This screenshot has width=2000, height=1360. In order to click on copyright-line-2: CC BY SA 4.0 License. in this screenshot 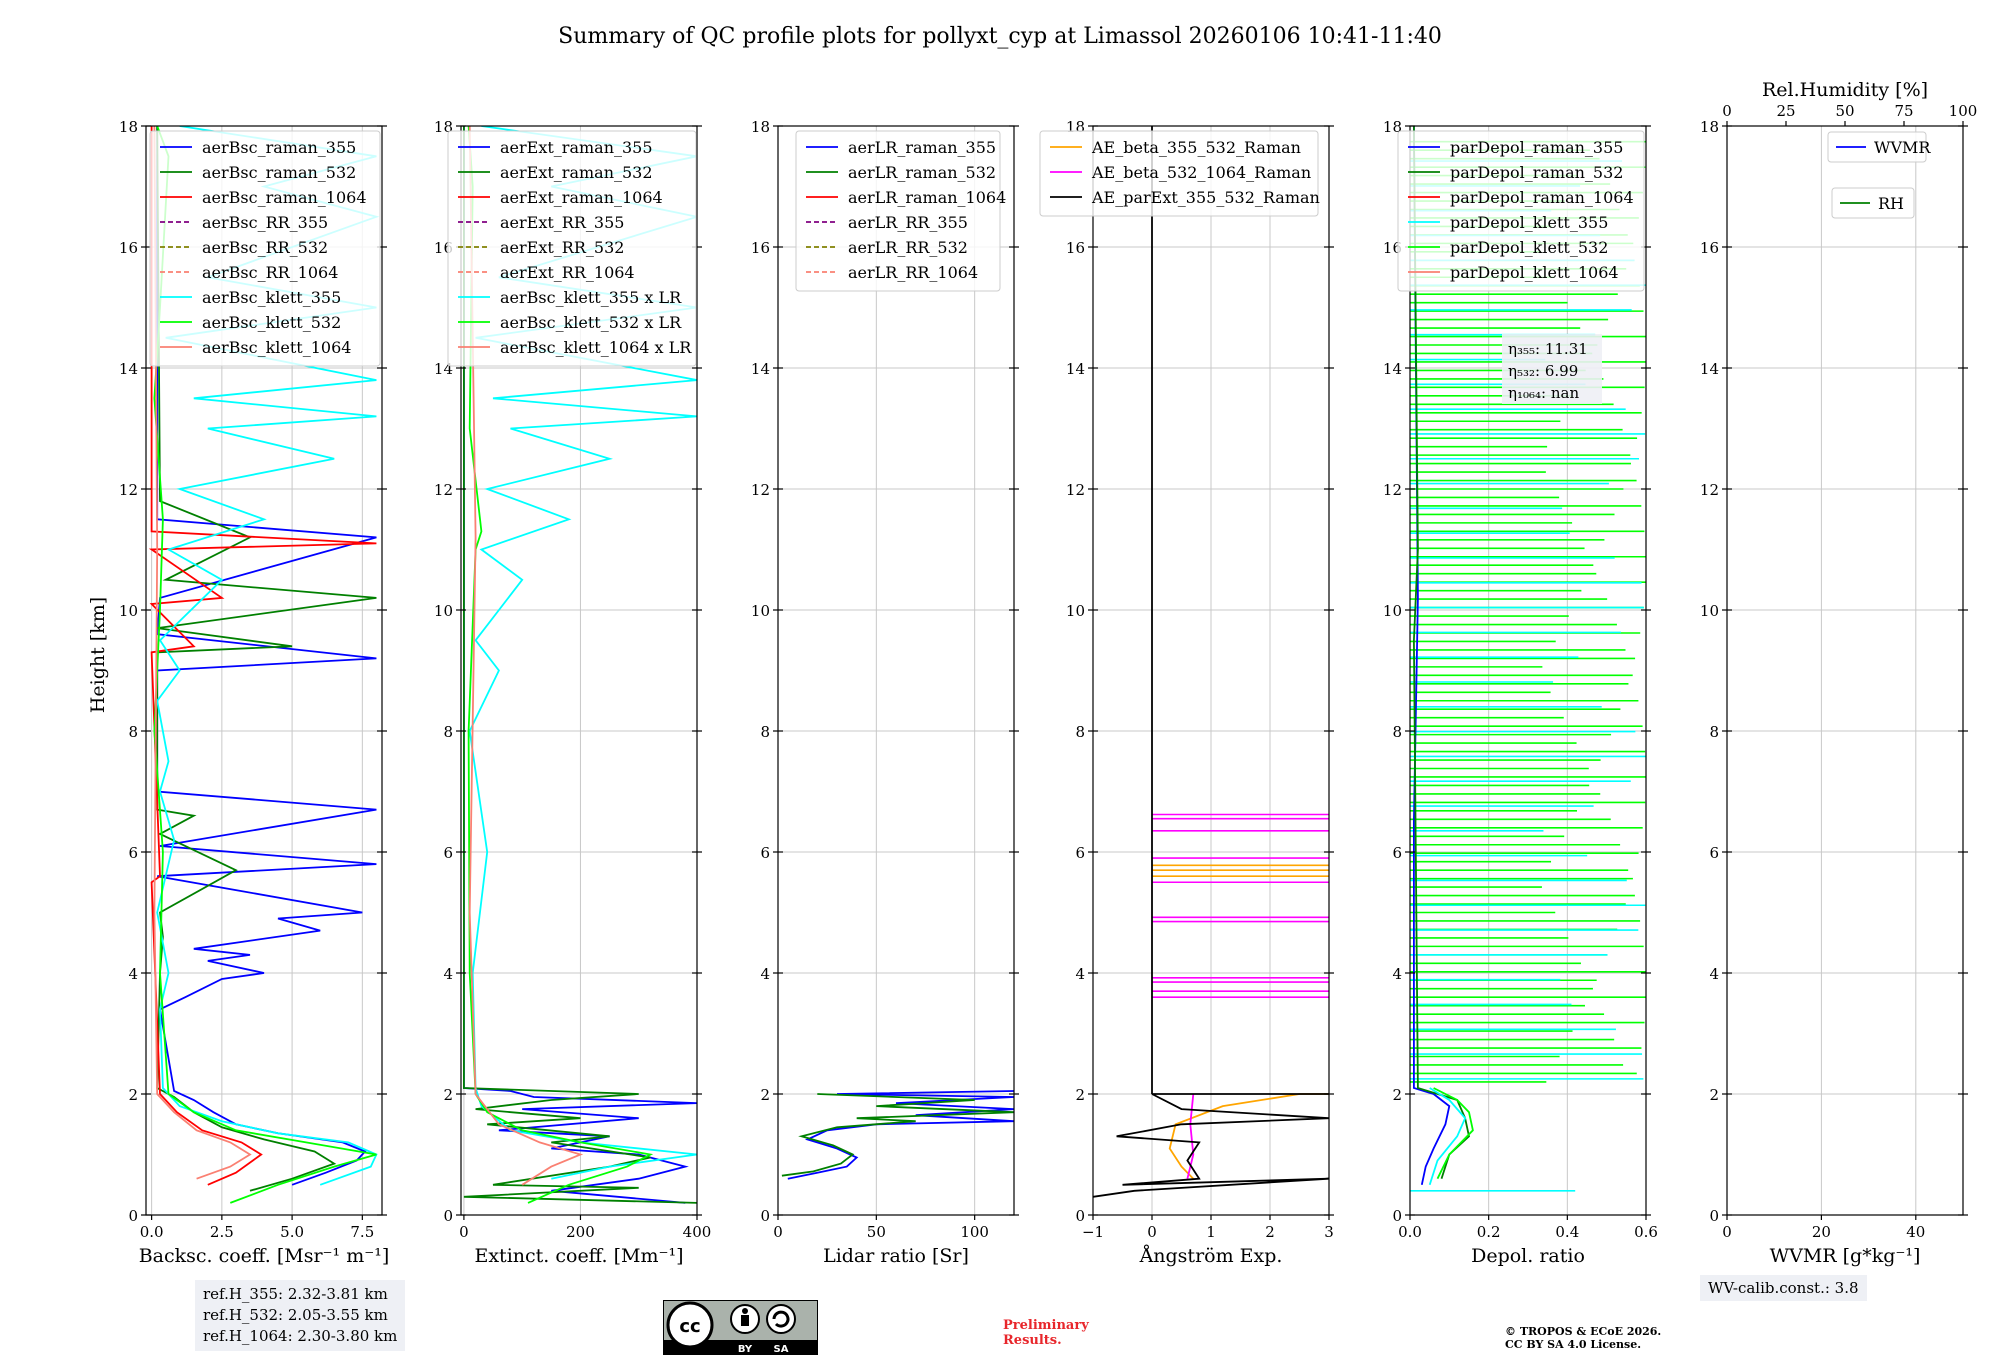, I will do `click(1573, 1344)`.